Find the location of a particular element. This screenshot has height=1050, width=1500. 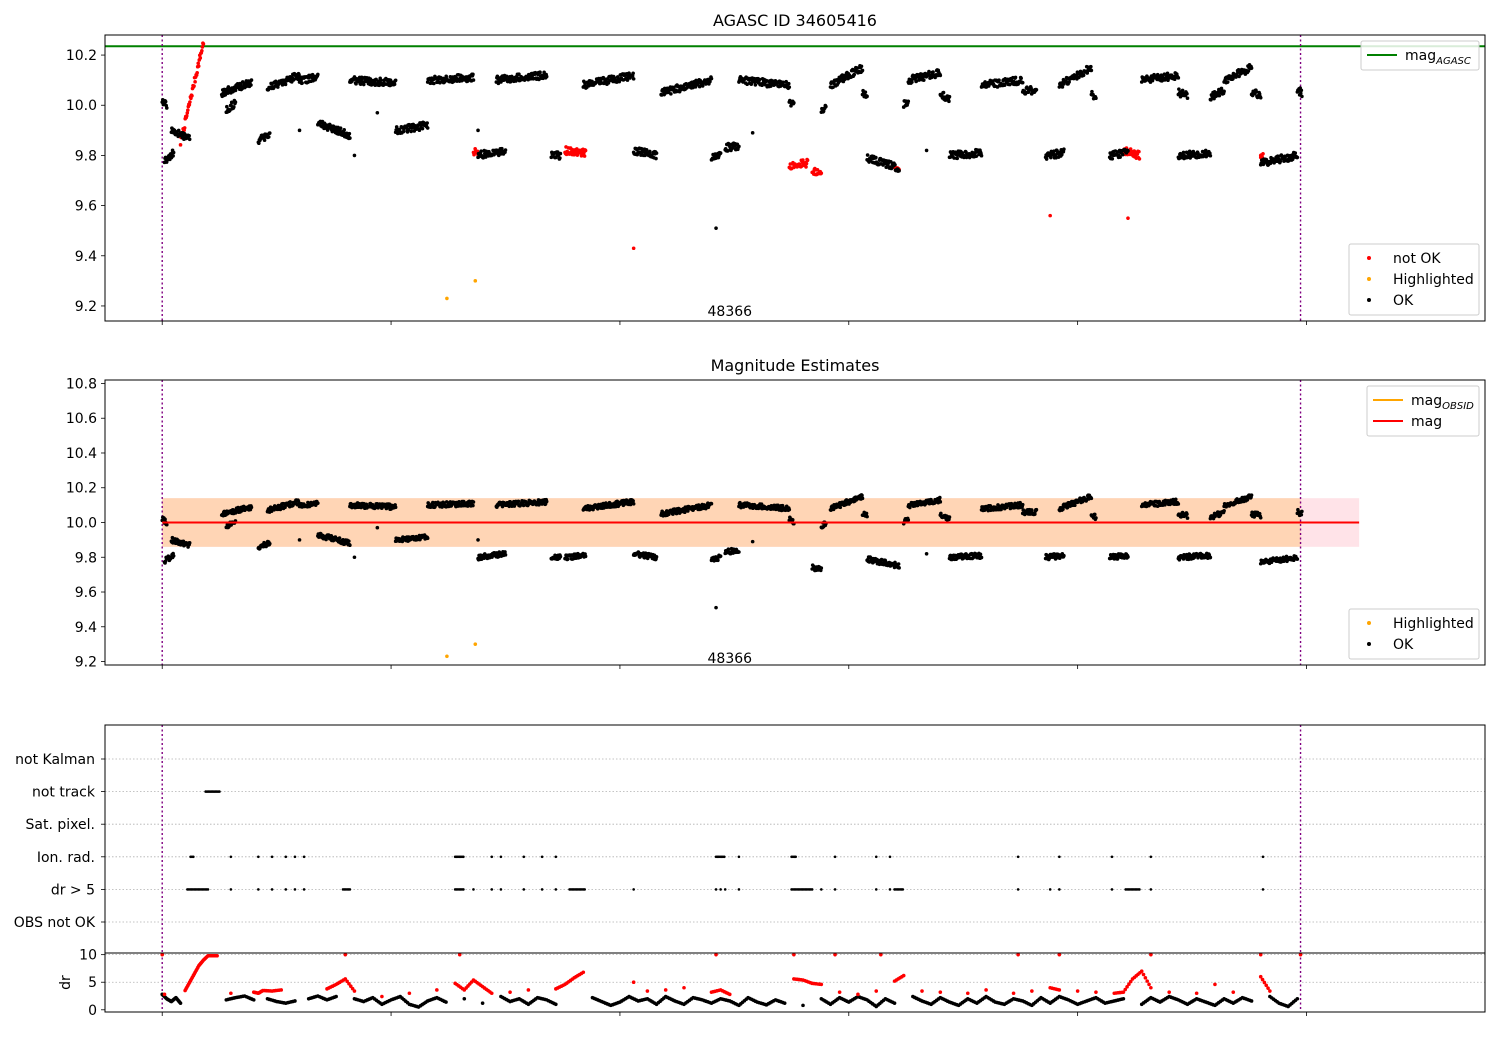

magest-legend-marker is located at coordinates (1369, 644).